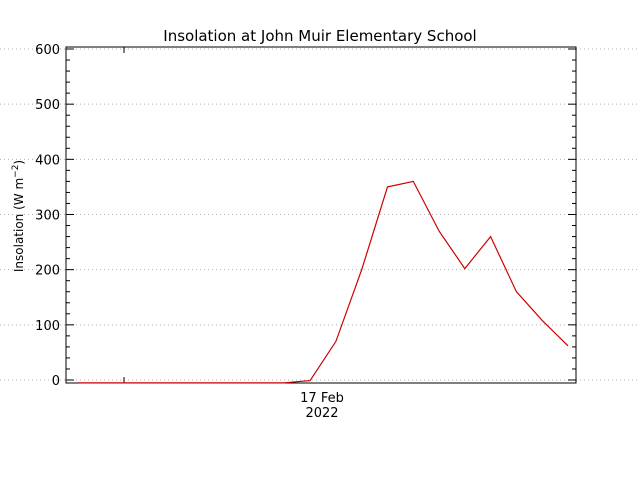 The height and width of the screenshot is (480, 640). What do you see at coordinates (47, 160) in the screenshot?
I see `y-tick-label-400: 400` at bounding box center [47, 160].